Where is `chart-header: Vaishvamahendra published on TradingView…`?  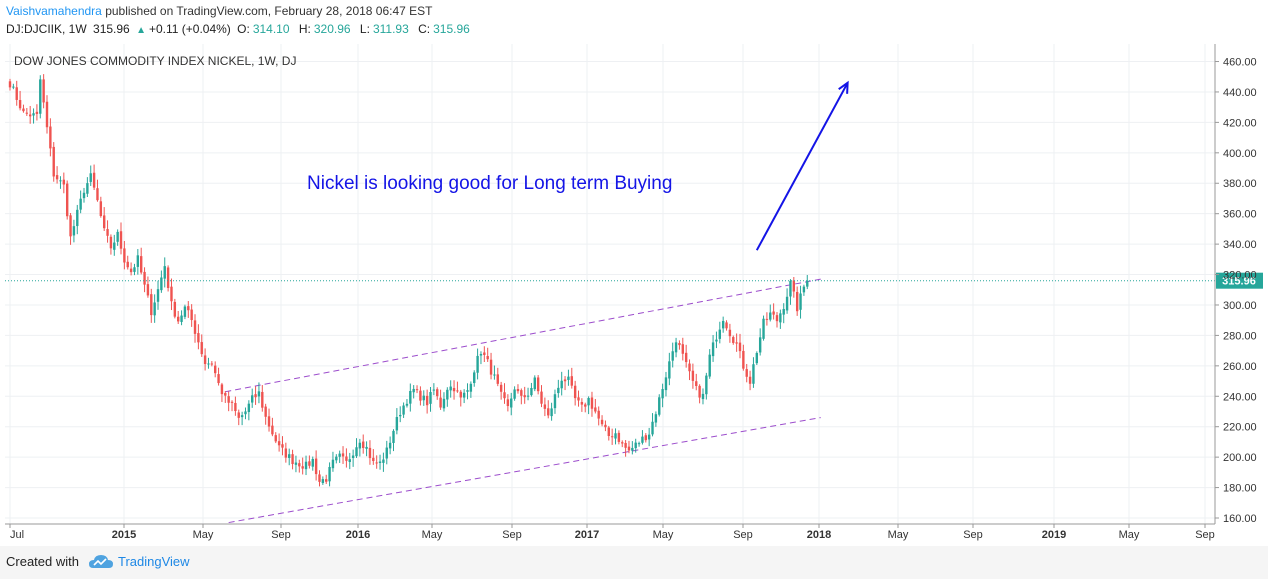
chart-header: Vaishvamahendra published on TradingView… is located at coordinates (634, 22).